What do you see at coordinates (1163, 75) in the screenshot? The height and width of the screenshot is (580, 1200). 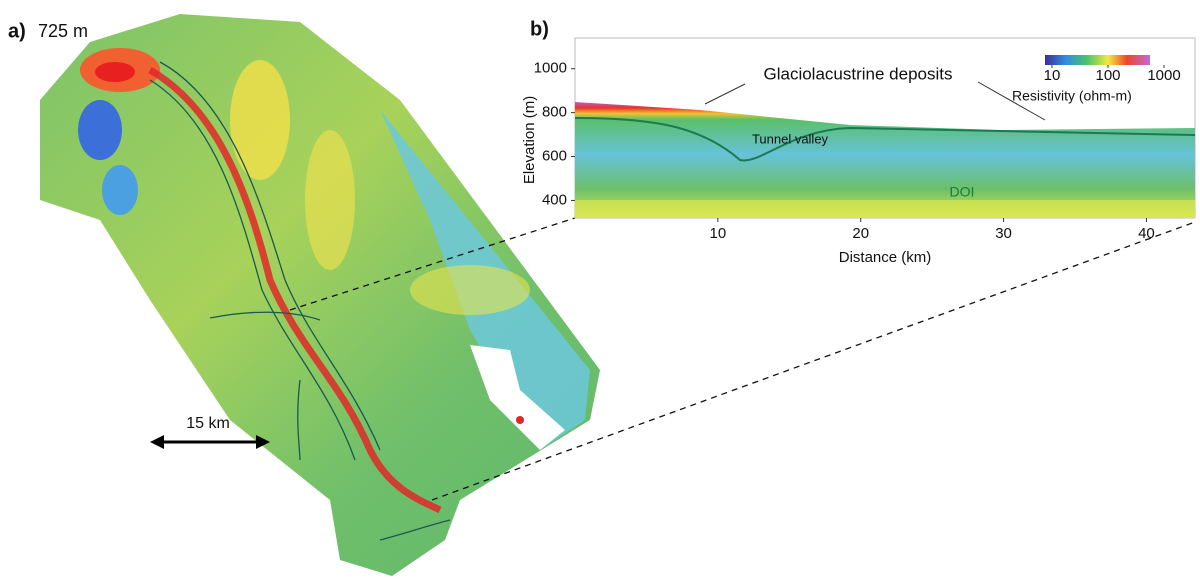 I see `colorbar-tick-label: 1000` at bounding box center [1163, 75].